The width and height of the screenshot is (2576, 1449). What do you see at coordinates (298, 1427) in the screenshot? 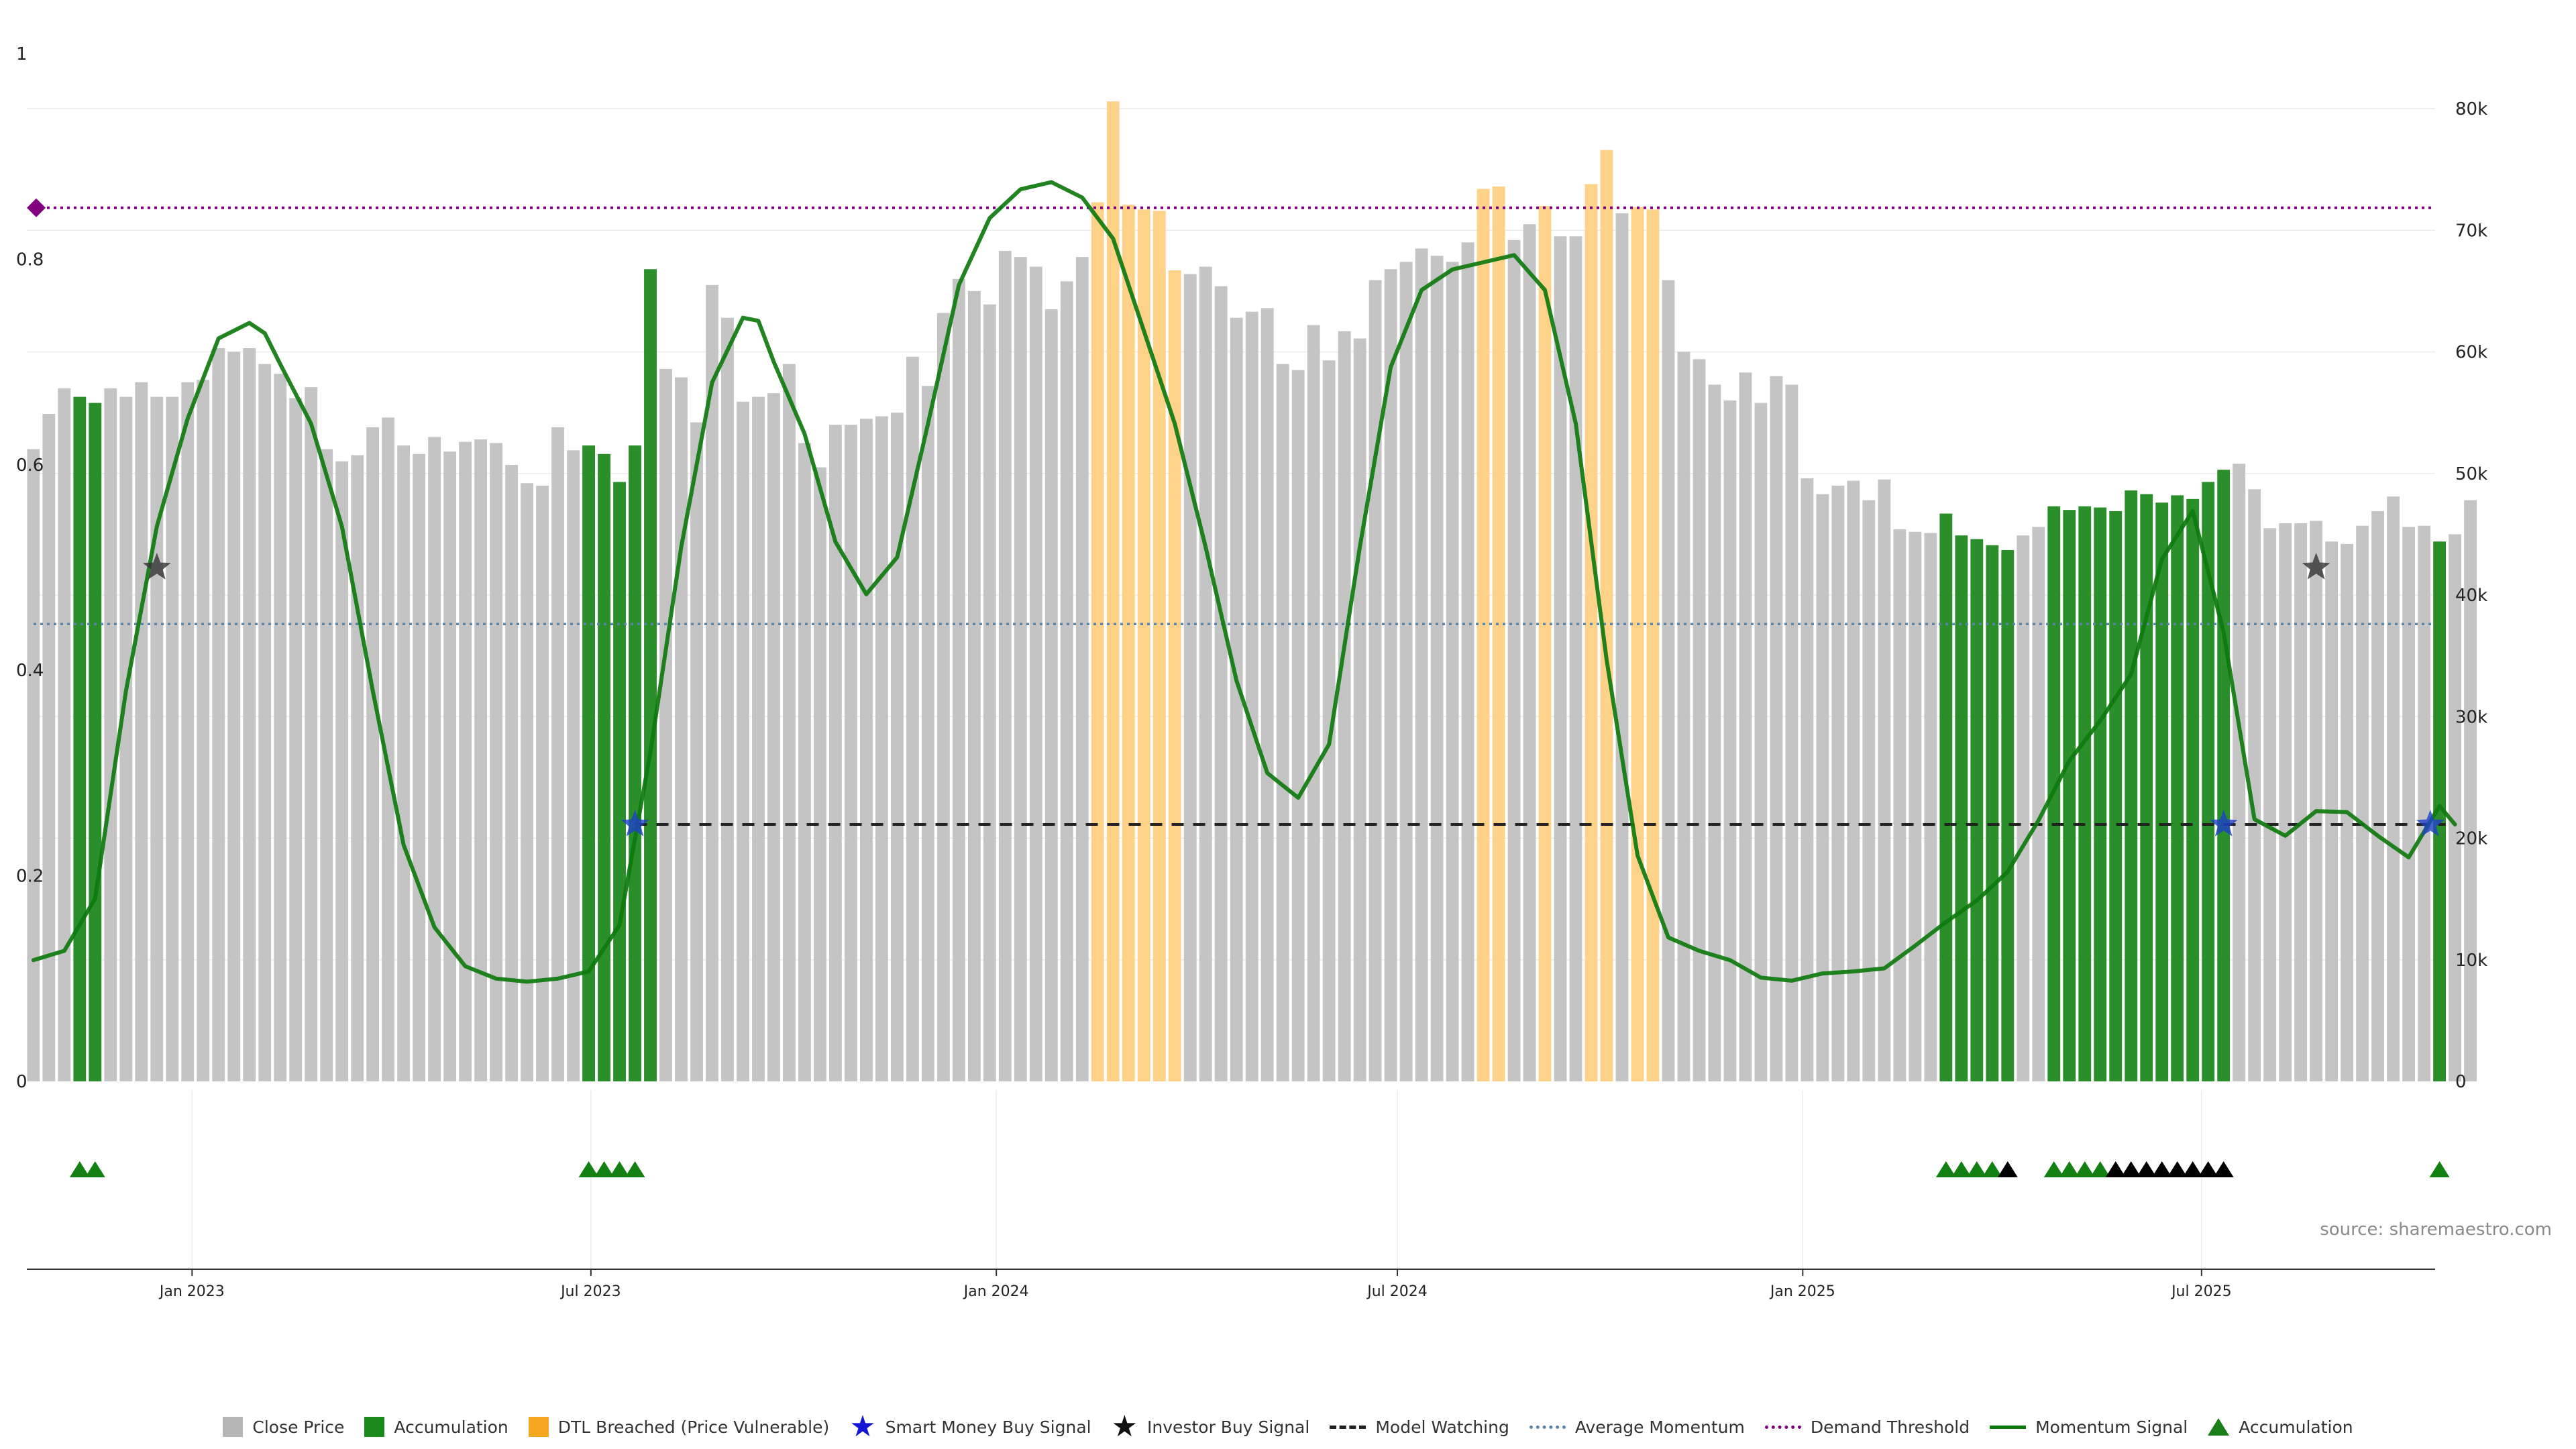
I see `legend-label: Close Price` at bounding box center [298, 1427].